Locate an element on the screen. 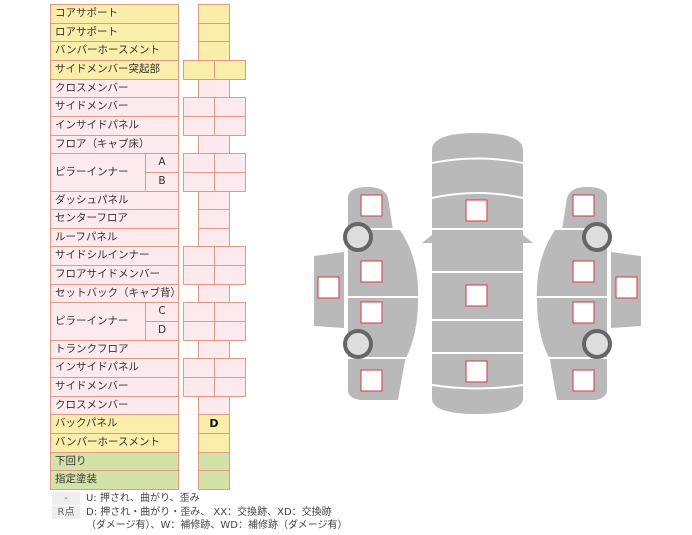 The height and width of the screenshot is (535, 692). legend-text: （ダメージ有）、W：補修跡、WD：補修跡（ダメージ有） is located at coordinates (217, 525).